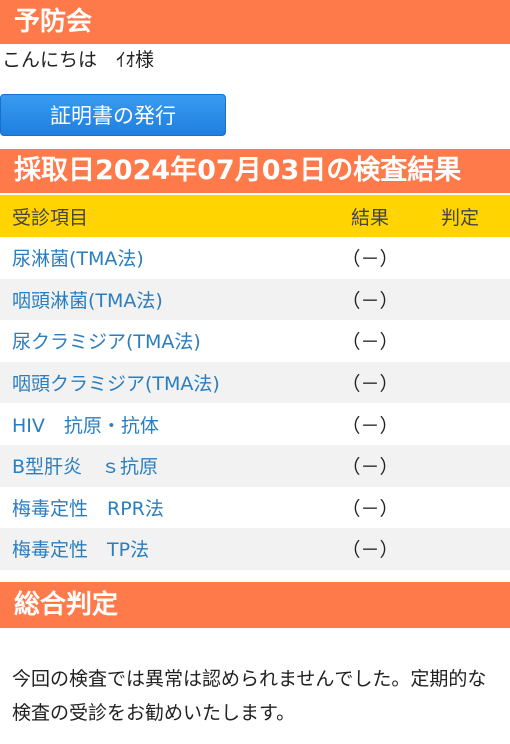  Describe the element at coordinates (369, 217) in the screenshot. I see `column-header-result: 結果` at that location.